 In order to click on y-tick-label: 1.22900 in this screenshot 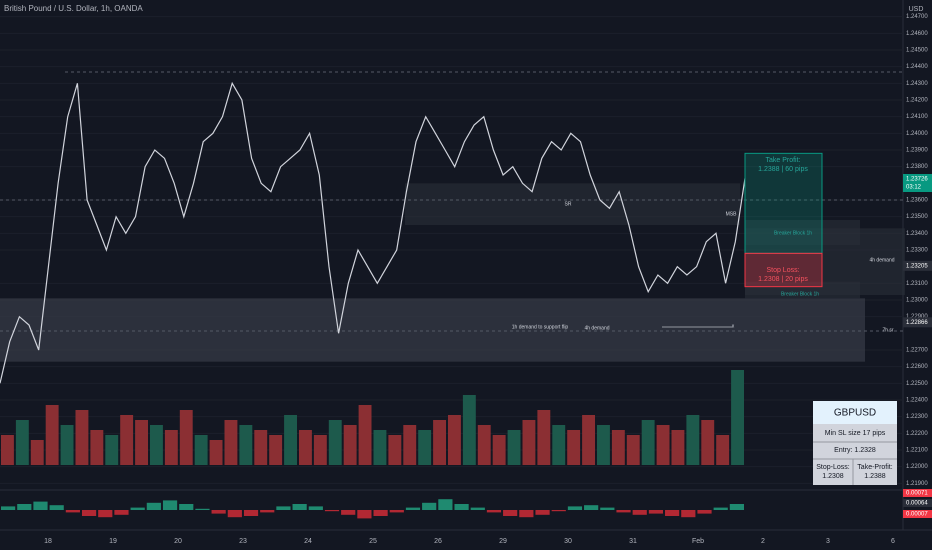, I will do `click(917, 317)`.